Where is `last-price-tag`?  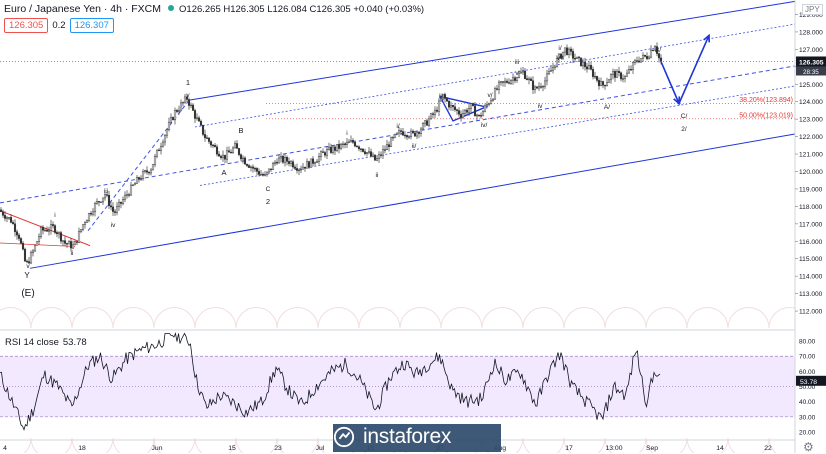
last-price-tag is located at coordinates (811, 61).